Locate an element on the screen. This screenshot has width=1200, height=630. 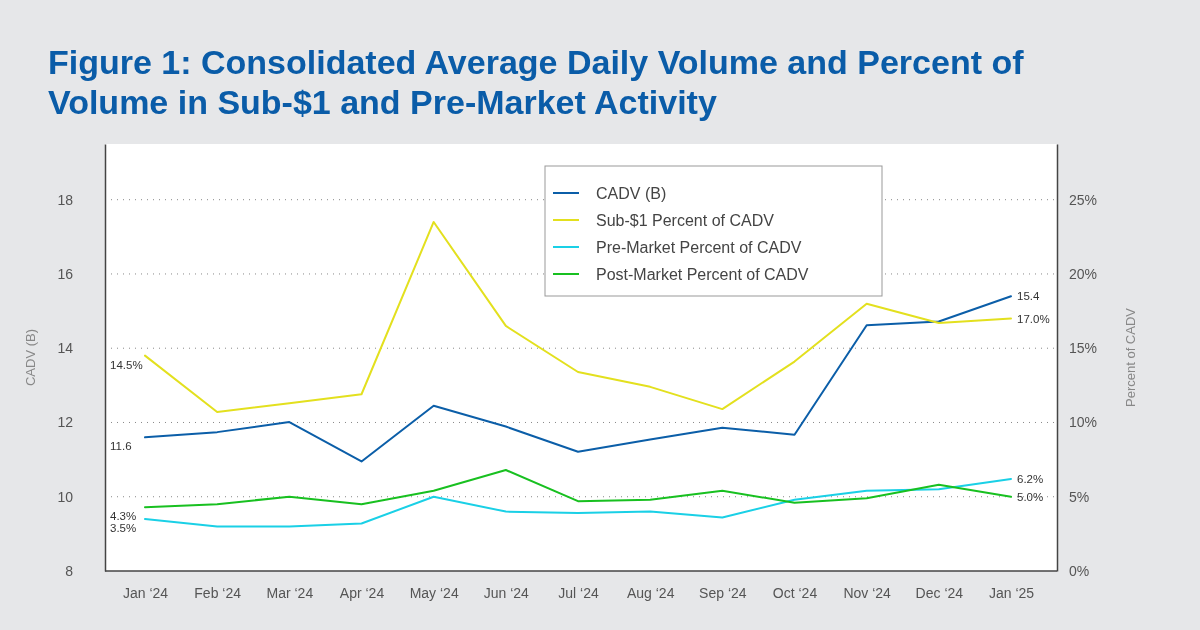
legend-label: Sub-$1 Percent of CADV is located at coordinates (685, 220).